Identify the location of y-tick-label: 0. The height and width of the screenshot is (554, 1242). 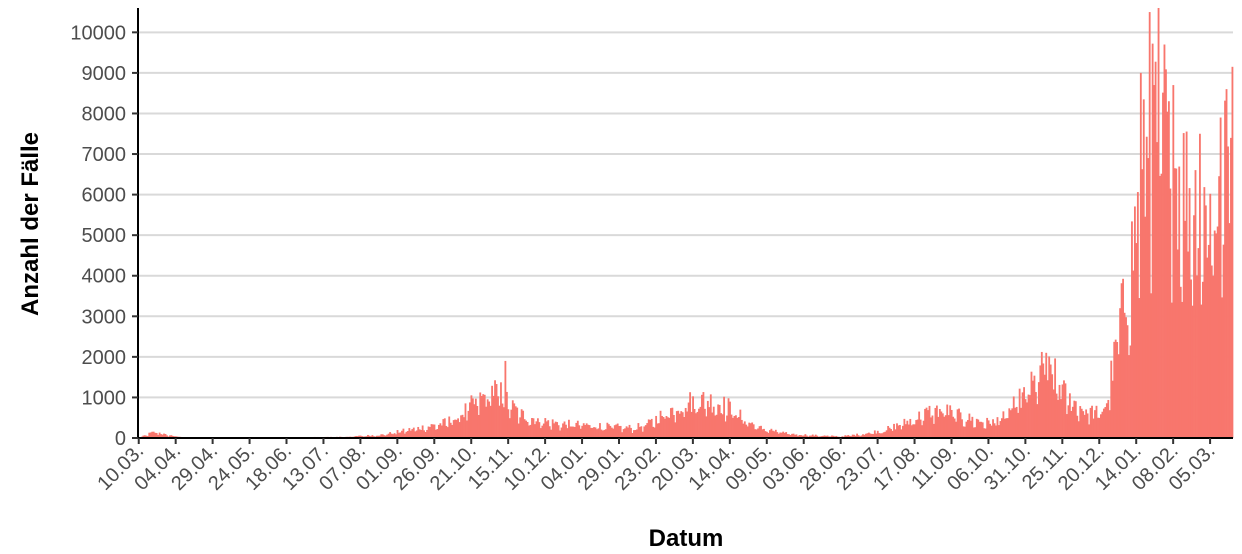
(120, 439).